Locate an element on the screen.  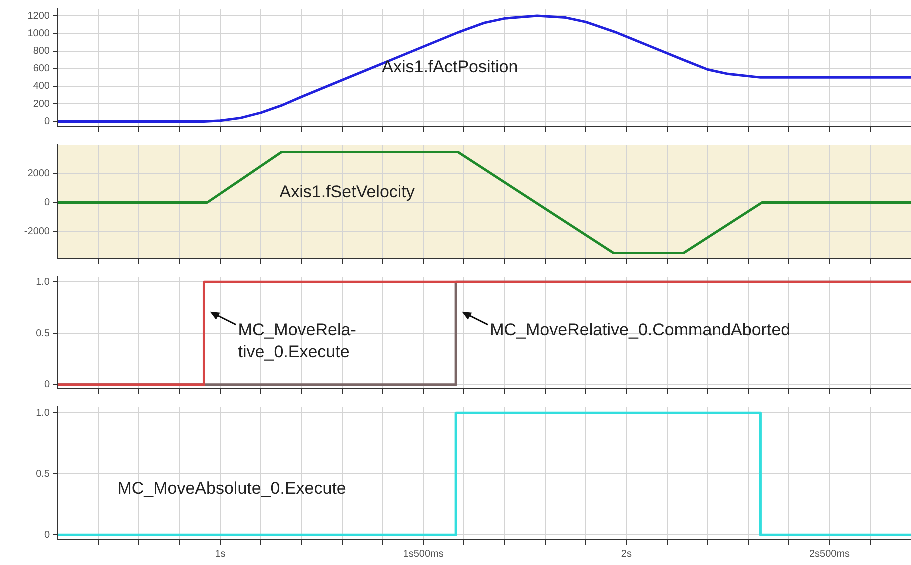
series-label: Axis1.fActPosition is located at coordinates (450, 67).